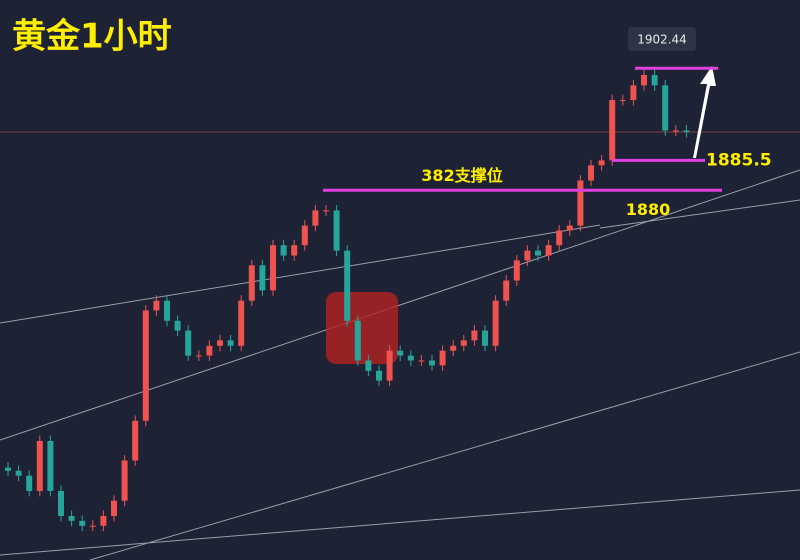  What do you see at coordinates (648, 209) in the screenshot?
I see `support-value: 1880` at bounding box center [648, 209].